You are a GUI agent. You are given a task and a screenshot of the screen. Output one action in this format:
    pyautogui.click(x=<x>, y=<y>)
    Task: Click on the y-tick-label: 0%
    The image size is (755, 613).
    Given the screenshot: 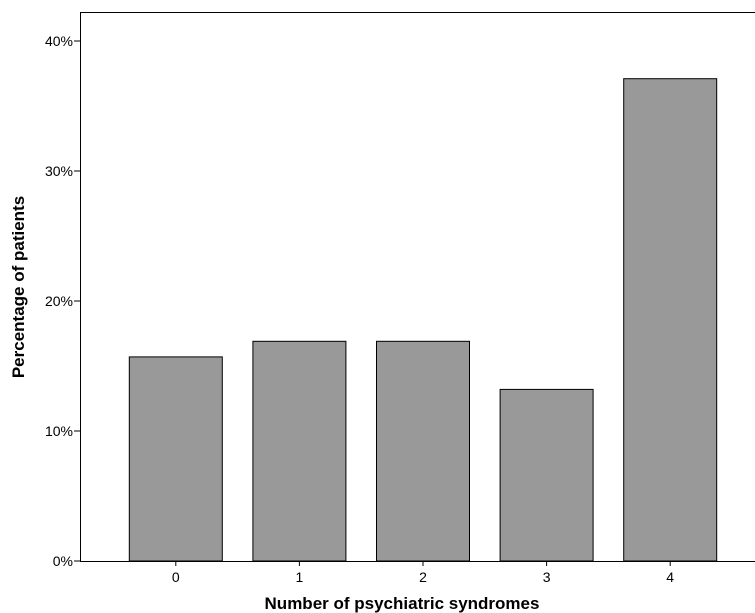 What is the action you would take?
    pyautogui.click(x=63, y=561)
    